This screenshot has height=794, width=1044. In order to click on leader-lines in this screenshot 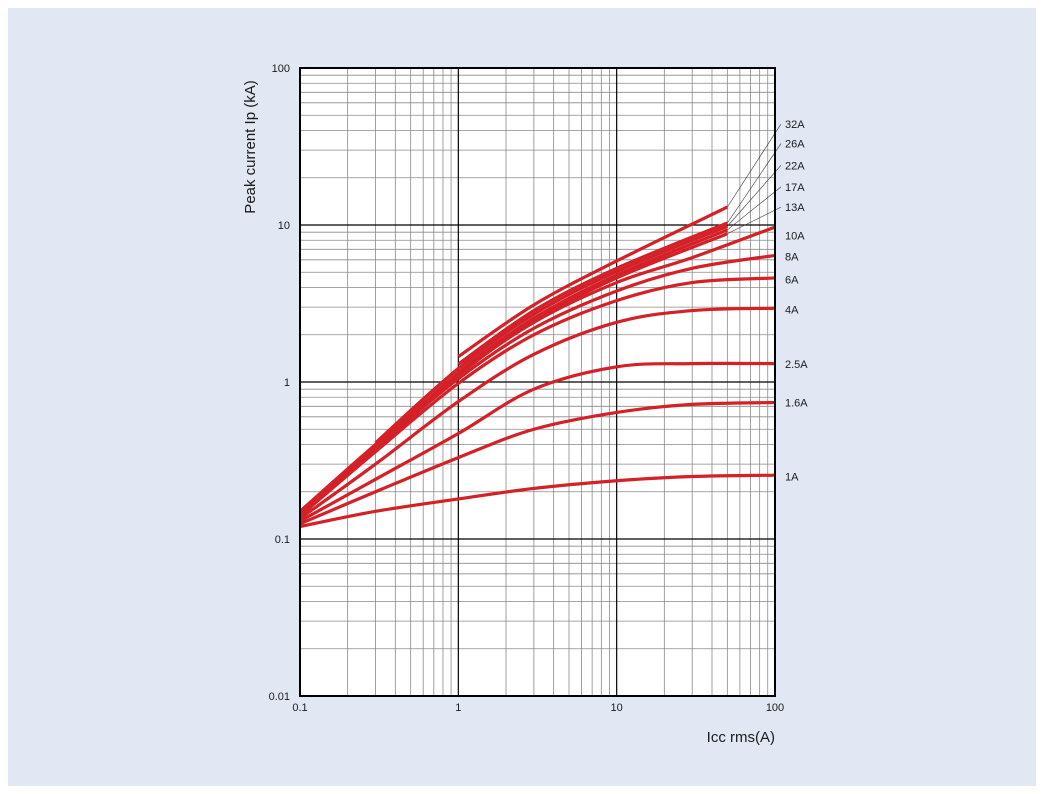, I will do `click(754, 178)`.